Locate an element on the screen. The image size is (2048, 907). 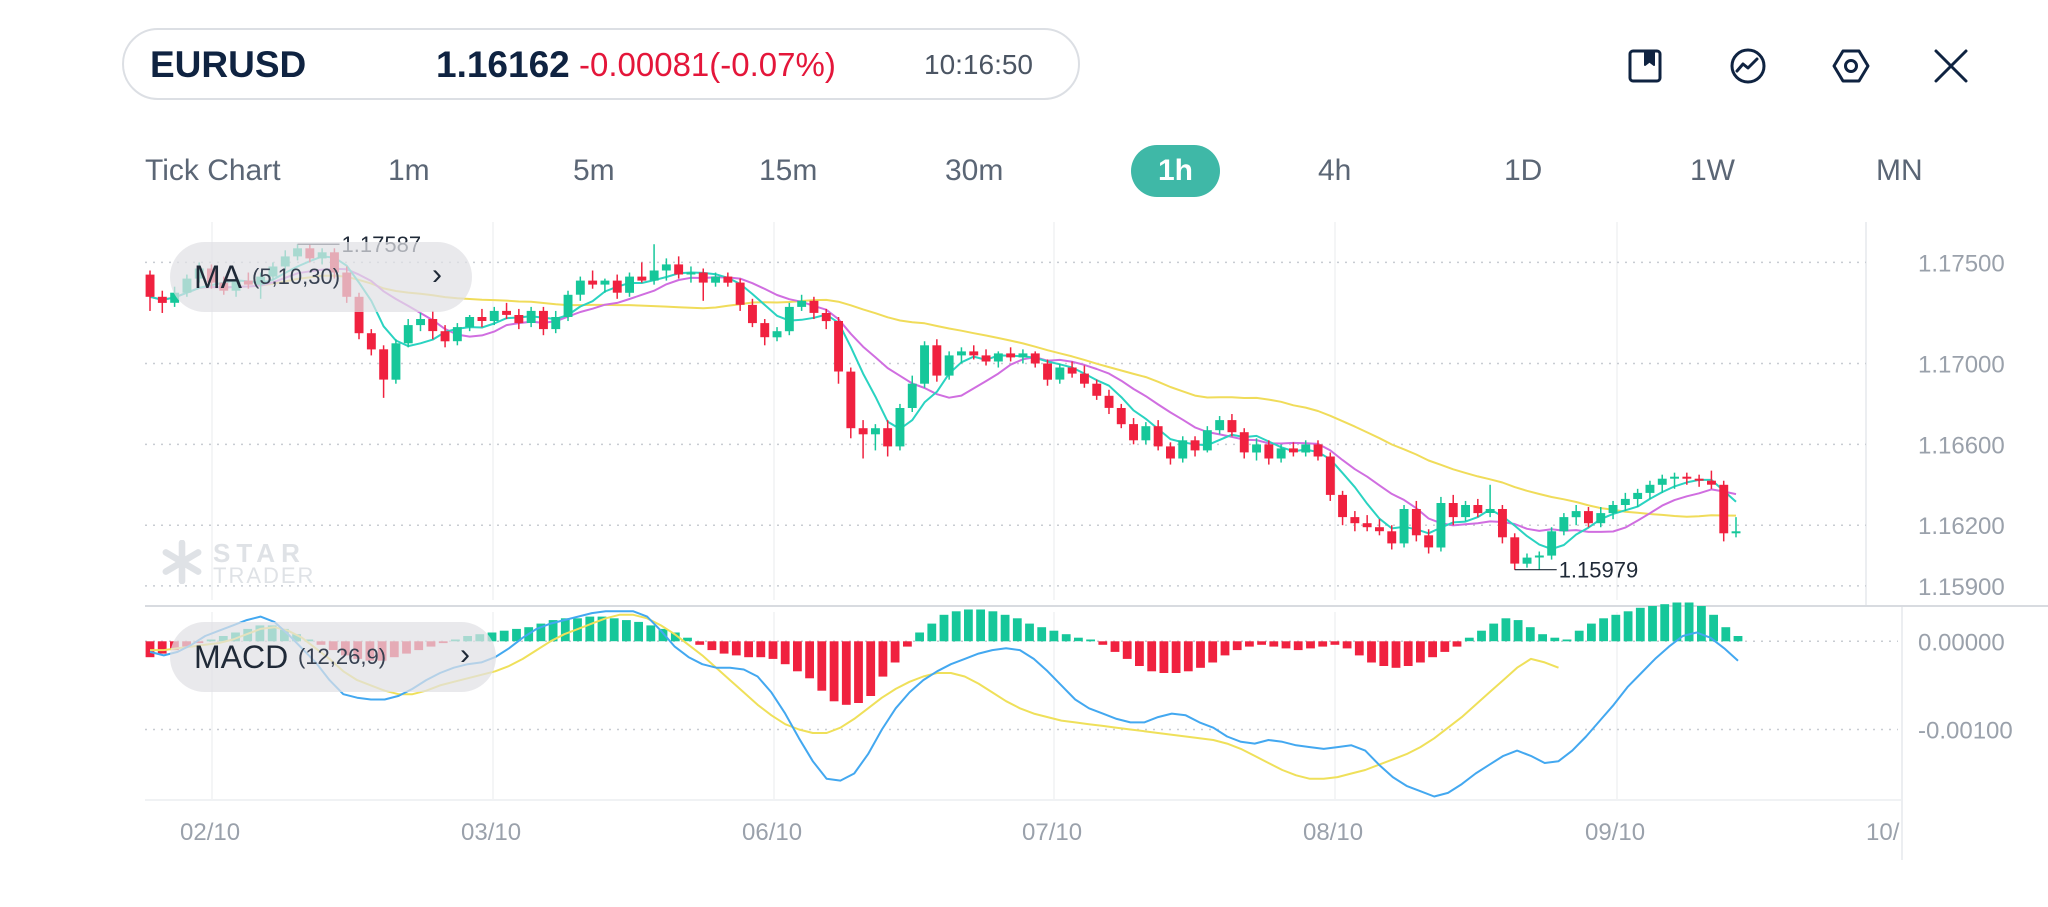
ma-indicator-params: (5,10,30) is located at coordinates (296, 276).